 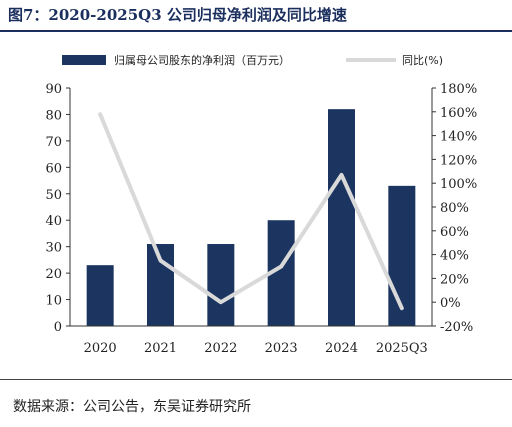 I want to click on left-tick-label: 80, so click(x=53, y=115).